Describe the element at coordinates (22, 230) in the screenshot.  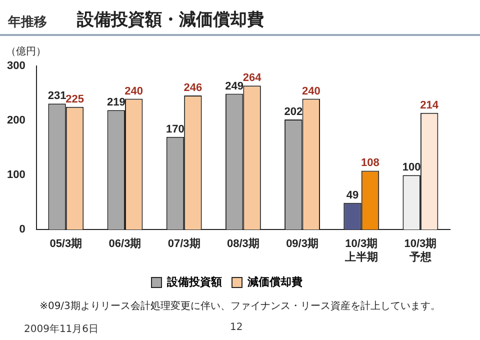
I see `y-tick-label: 0` at that location.